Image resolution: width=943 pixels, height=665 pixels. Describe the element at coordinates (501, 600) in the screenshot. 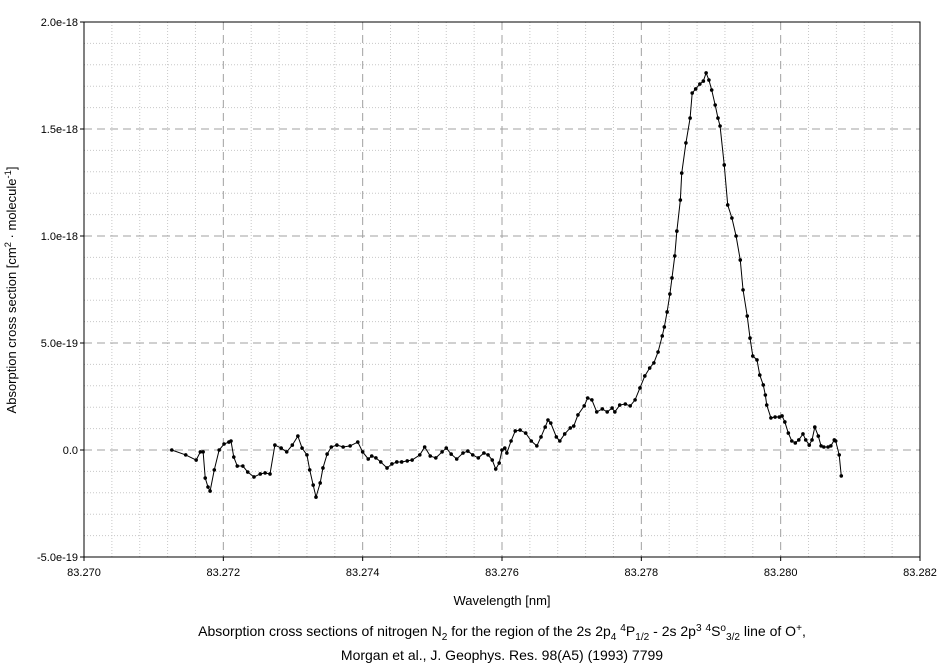

I see `x-axis-label: Wavelength [nm]` at that location.